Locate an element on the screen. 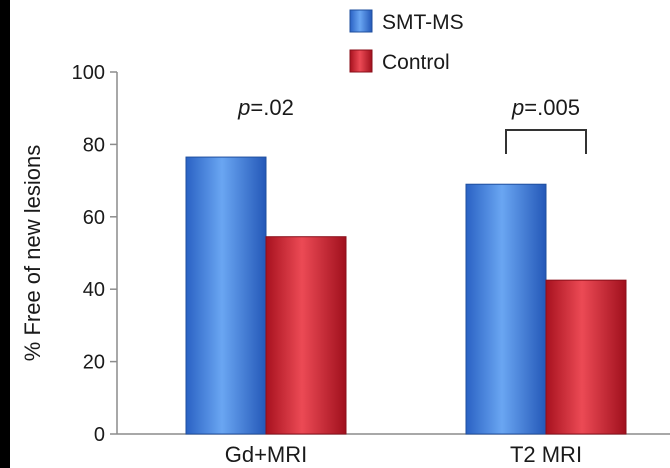  category-labels: Gd+MRI T2 MRI is located at coordinates (403, 454).